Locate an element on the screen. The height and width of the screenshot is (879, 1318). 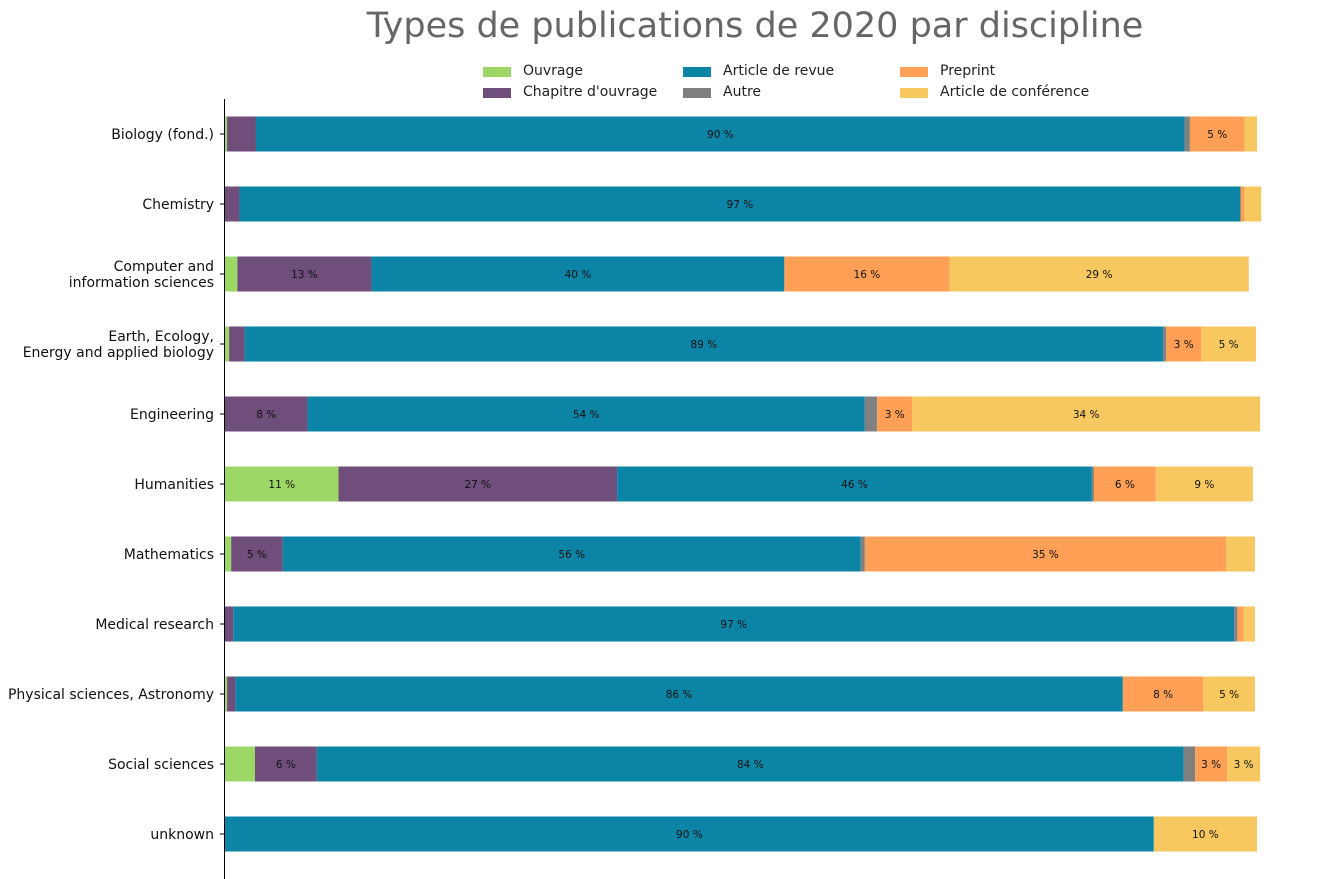
bar-segment-medical-research-article-de-conf-rence is located at coordinates (1249, 624).